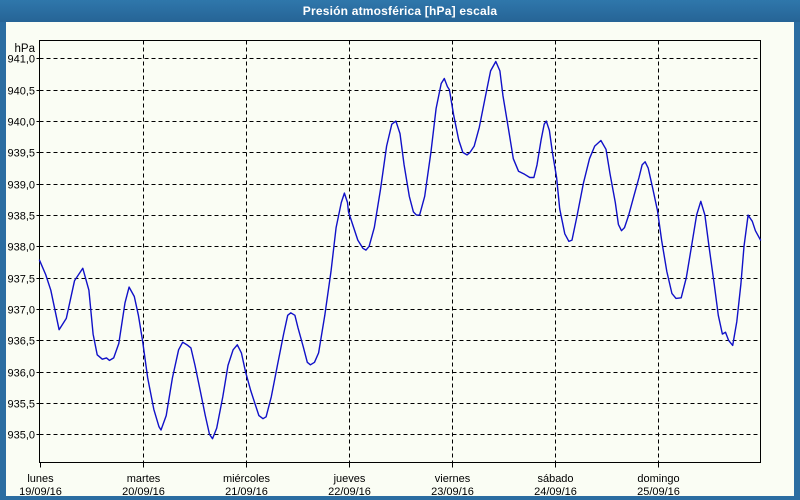 The image size is (800, 500). I want to click on x-tick-day-label: lunes, so click(40, 479).